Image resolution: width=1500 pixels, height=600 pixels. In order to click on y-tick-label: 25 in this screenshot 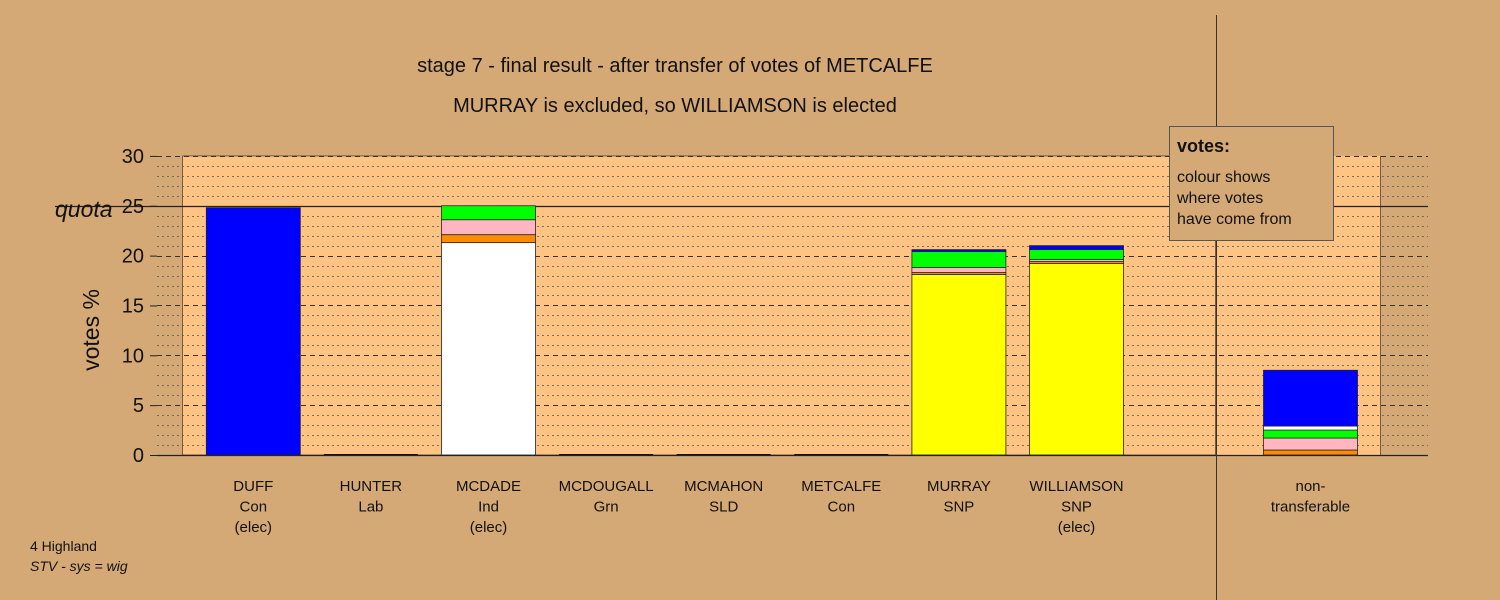, I will do `click(133, 207)`.